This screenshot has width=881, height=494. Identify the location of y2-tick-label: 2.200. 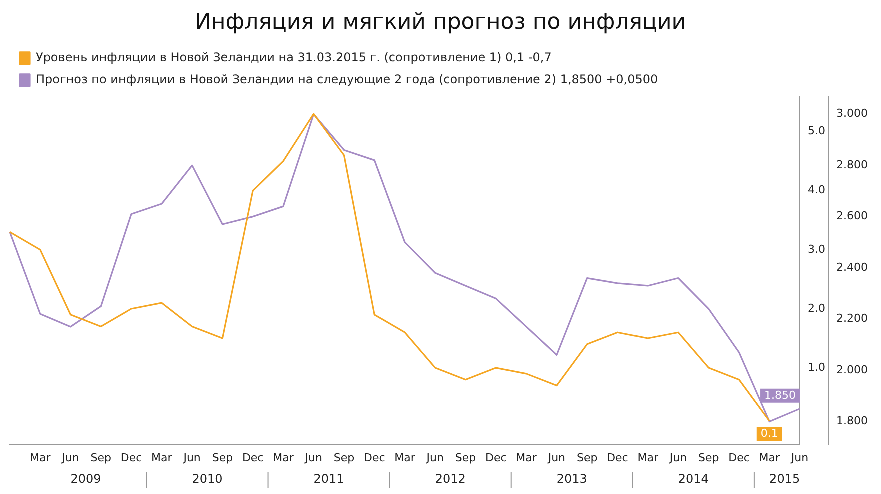
(852, 319).